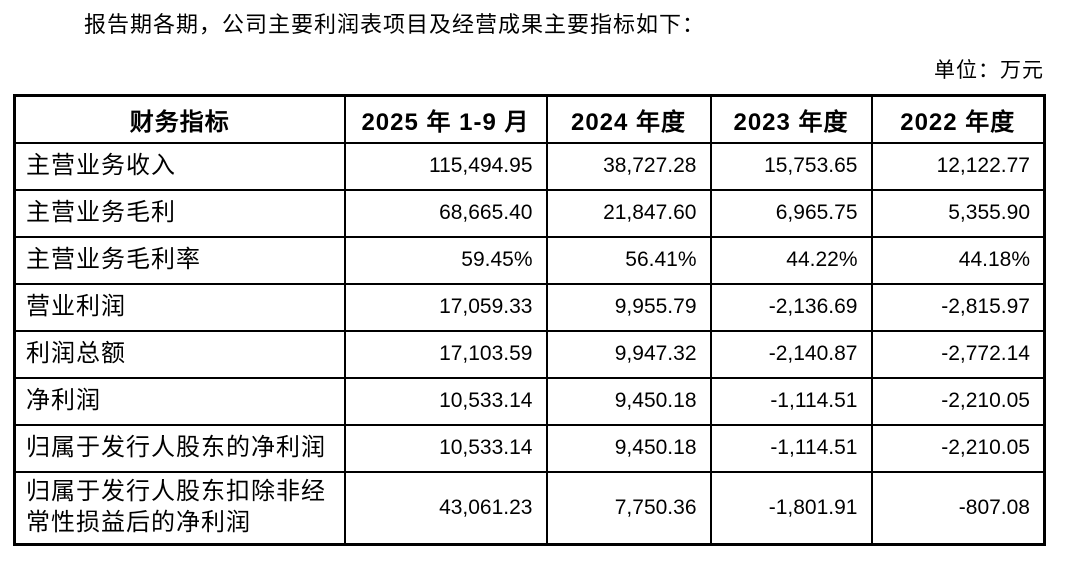 This screenshot has height=574, width=1080. Describe the element at coordinates (445, 213) in the screenshot. I see `value-cell: 68,665.40` at that location.